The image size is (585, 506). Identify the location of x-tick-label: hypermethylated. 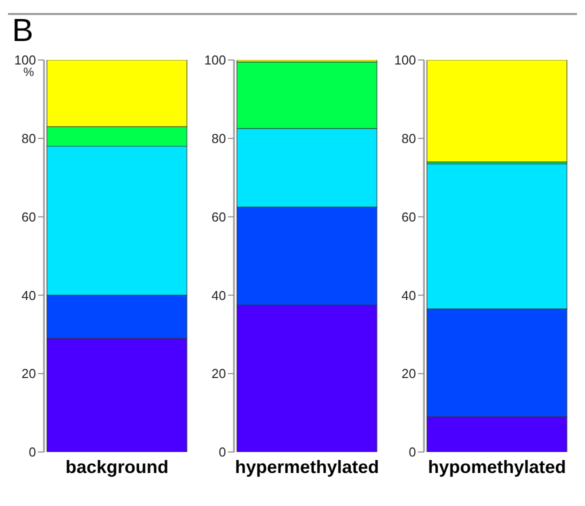
(307, 466).